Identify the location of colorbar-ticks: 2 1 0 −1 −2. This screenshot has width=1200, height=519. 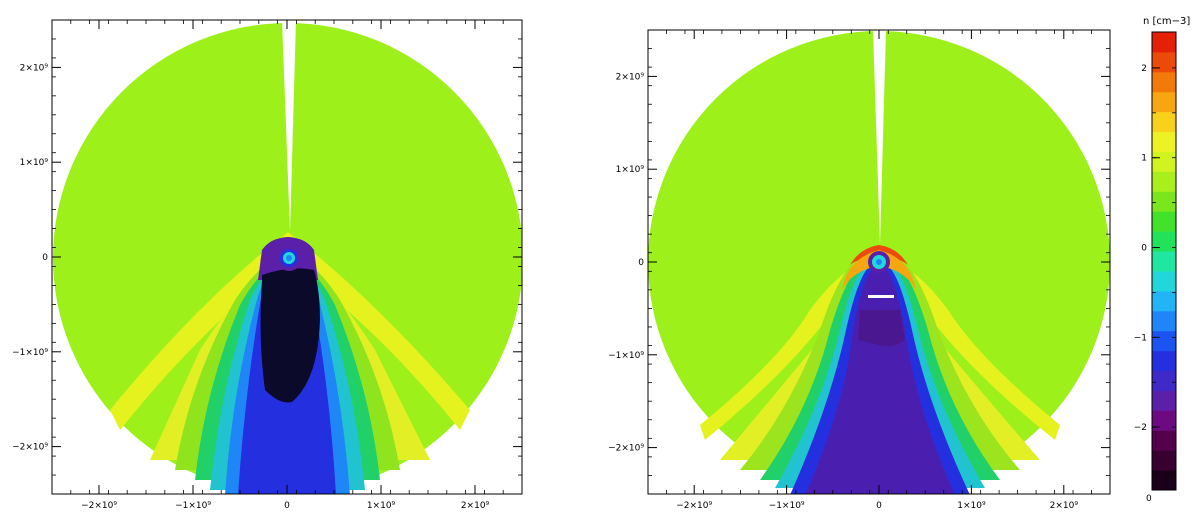
(1155, 268).